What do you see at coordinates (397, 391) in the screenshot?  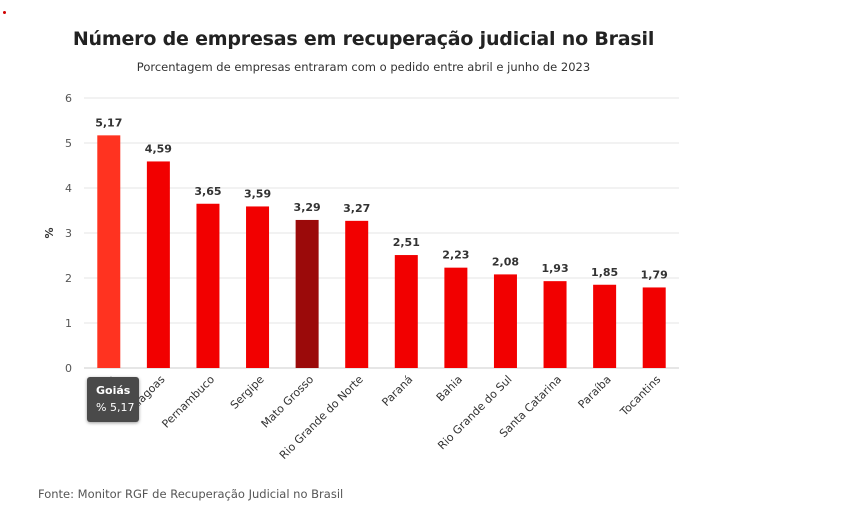 I see `category-label: Paraná` at bounding box center [397, 391].